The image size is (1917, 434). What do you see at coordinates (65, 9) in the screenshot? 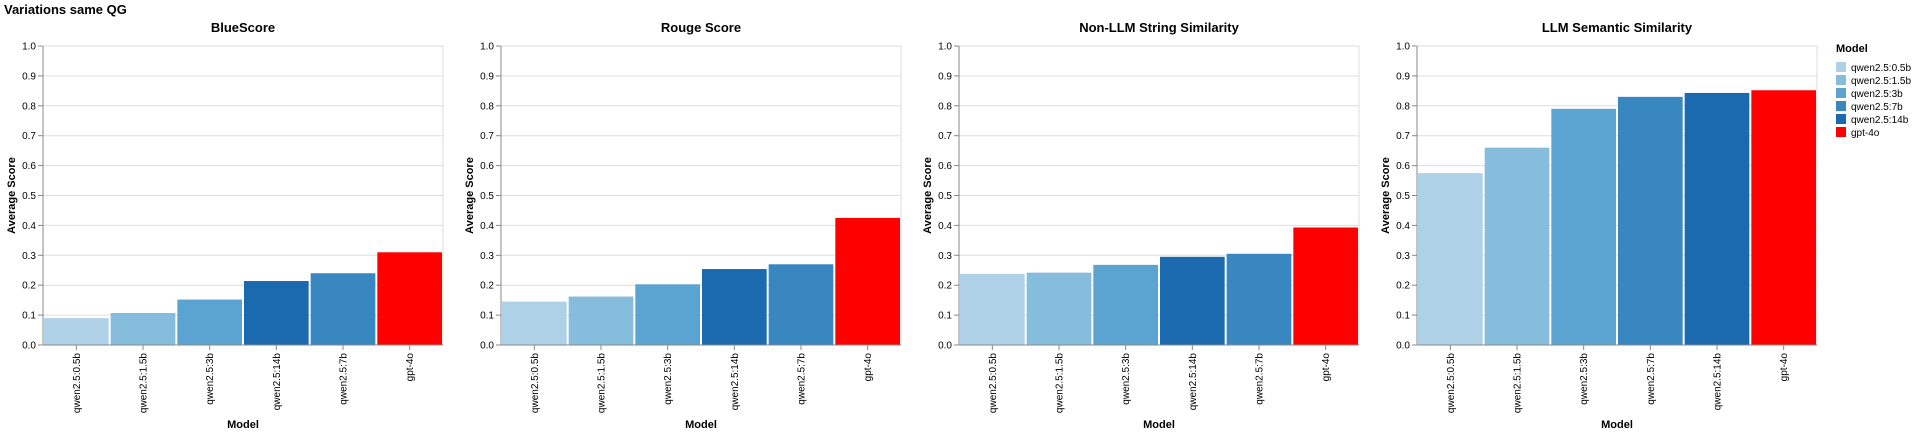
I see `figure-title: Variations same QG` at bounding box center [65, 9].